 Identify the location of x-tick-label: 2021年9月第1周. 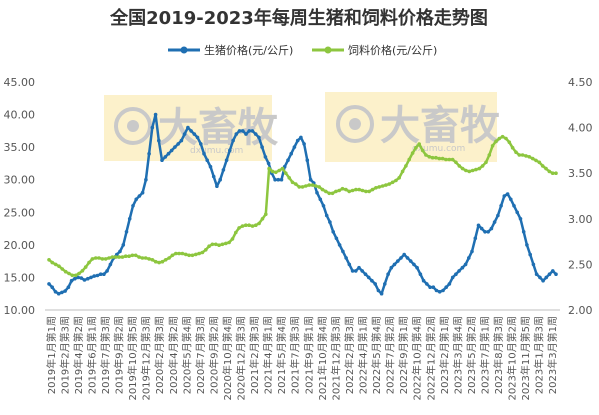
(308, 355).